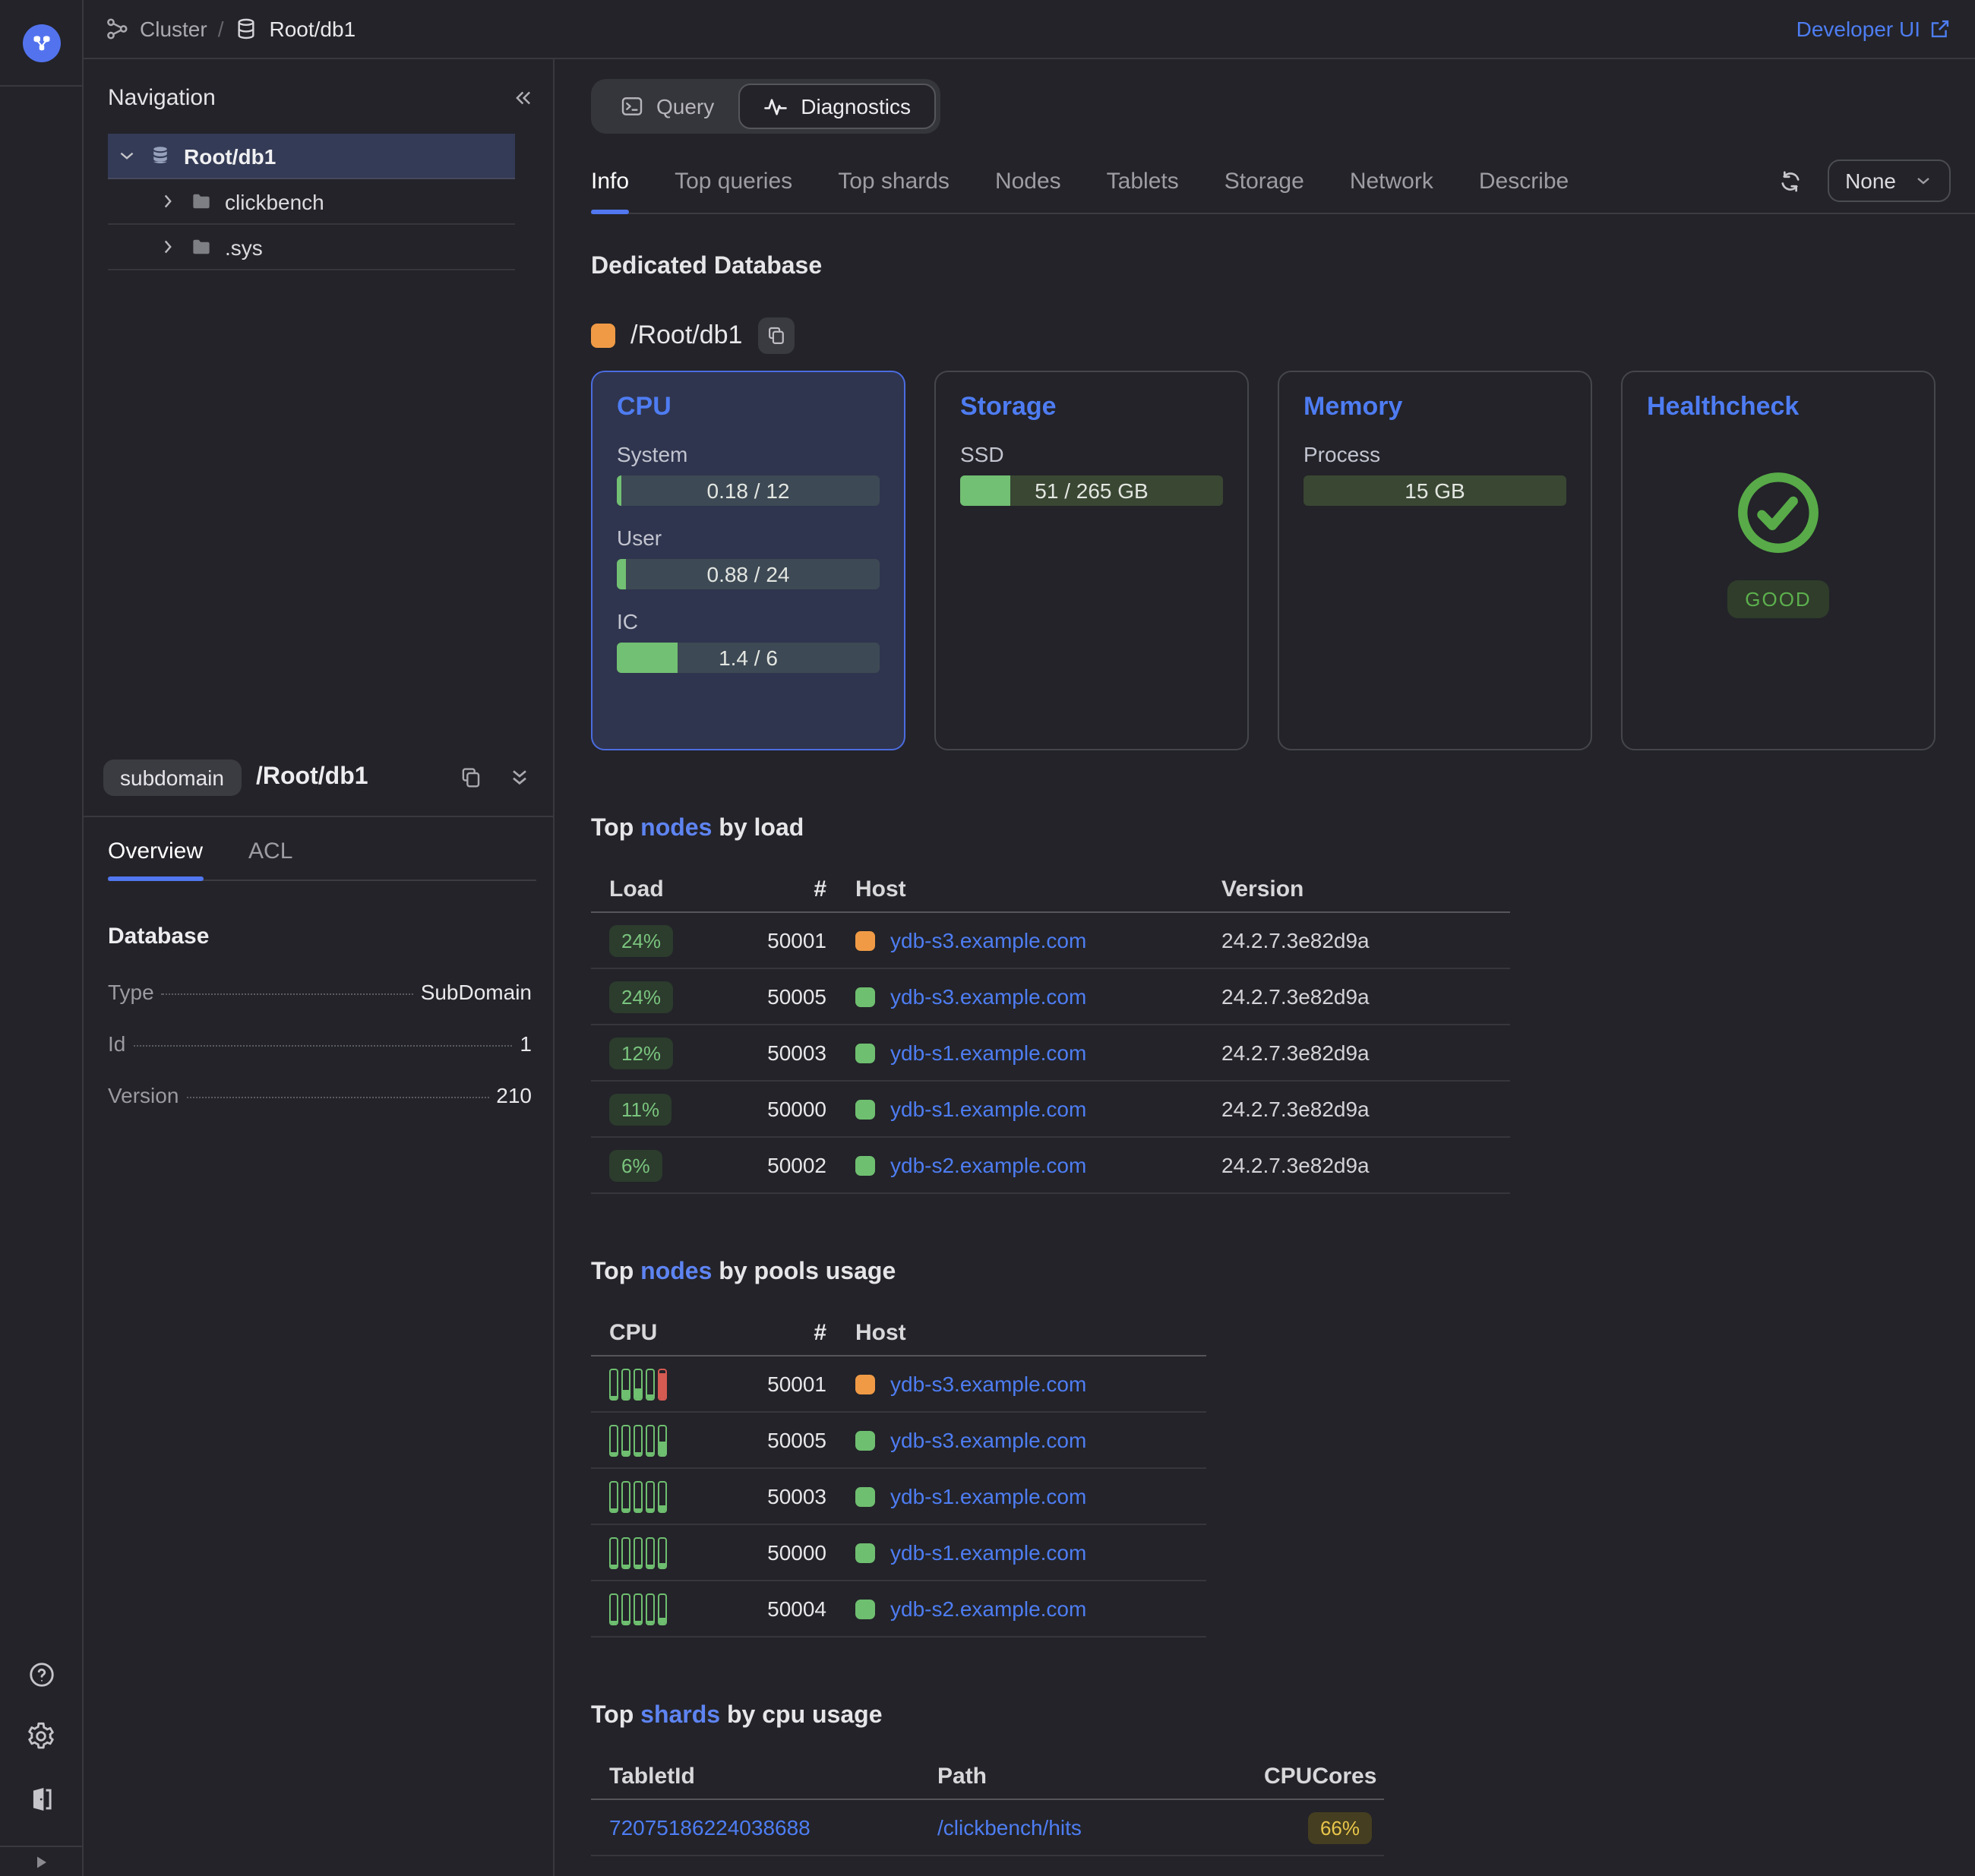 This screenshot has height=1876, width=1975. Describe the element at coordinates (776, 335) in the screenshot. I see `copy-entity-button` at that location.